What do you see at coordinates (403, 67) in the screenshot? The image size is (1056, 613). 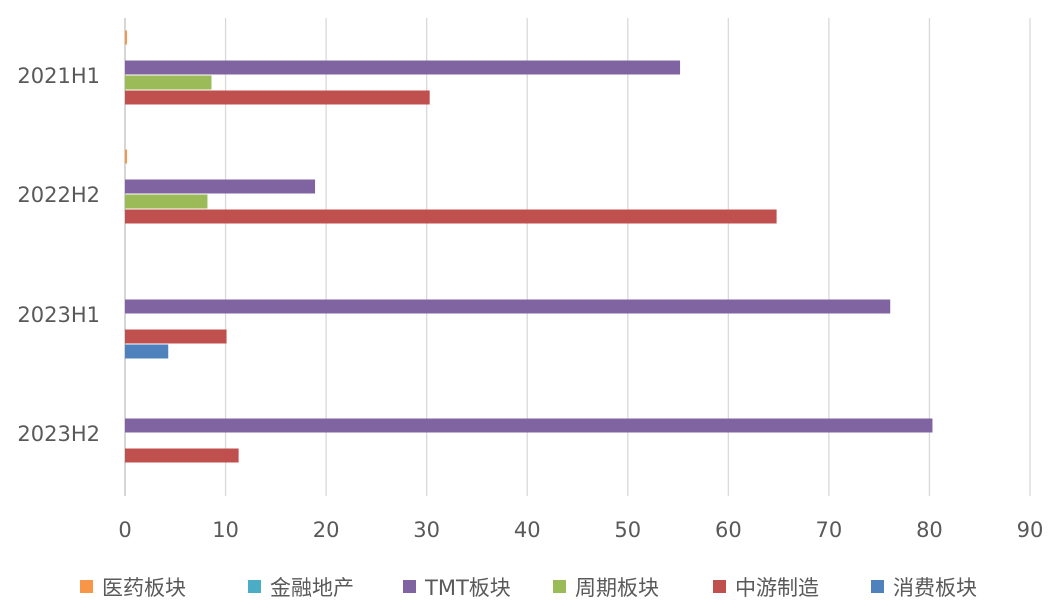 I see `bar-TMT板块-2021H1` at bounding box center [403, 67].